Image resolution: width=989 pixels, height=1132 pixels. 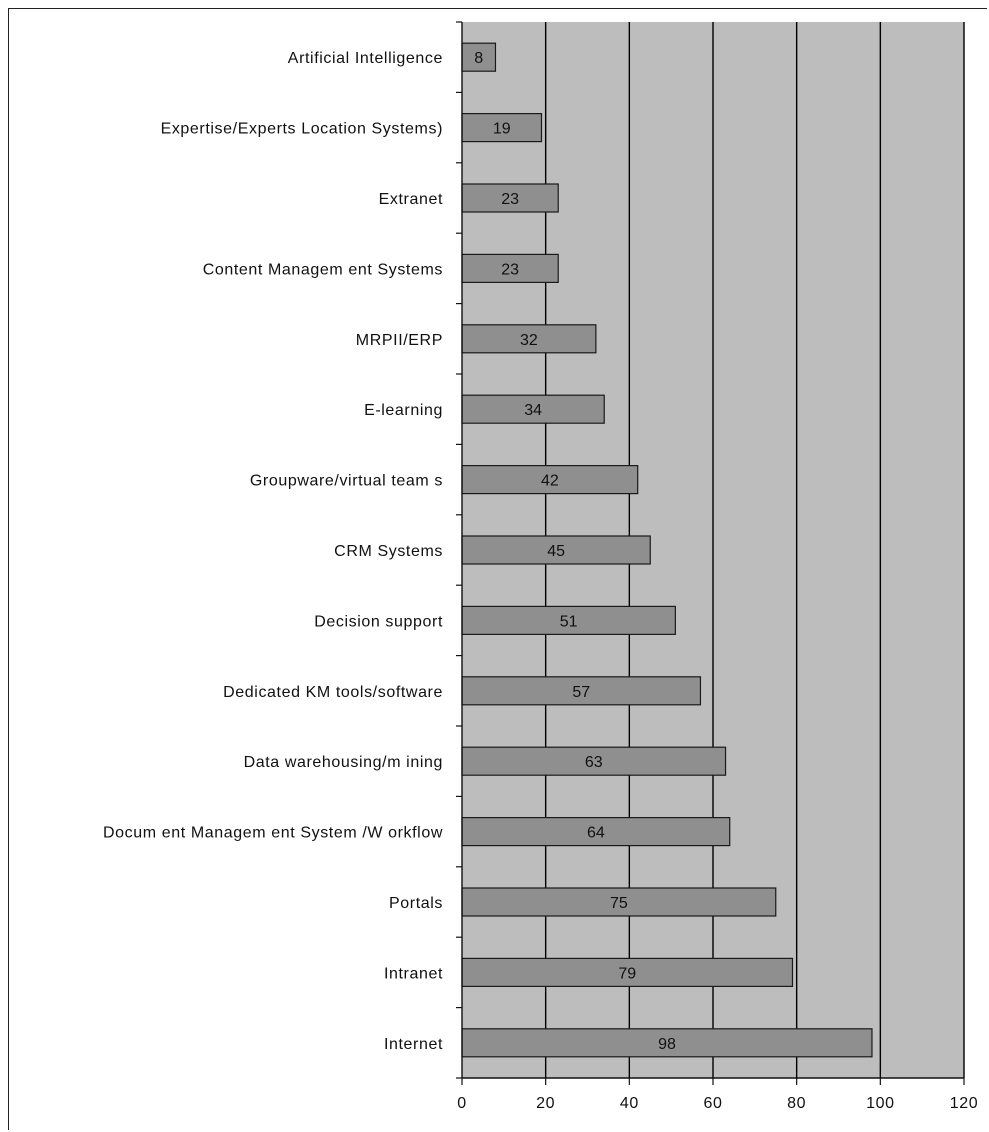 I want to click on x-tick-label: 80, so click(x=796, y=1103).